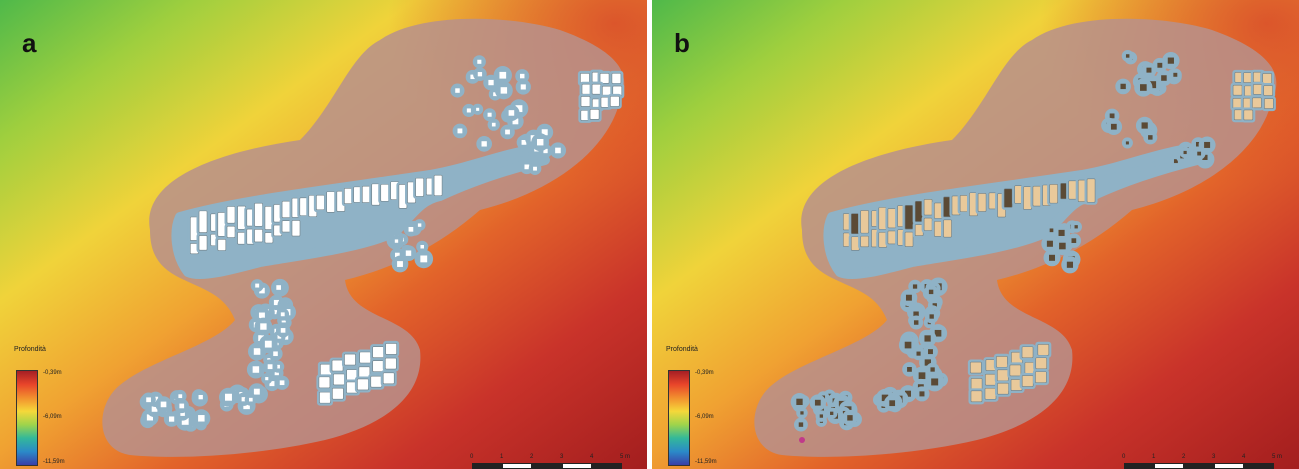 The height and width of the screenshot is (469, 1299). I want to click on panel-label: b, so click(682, 43).